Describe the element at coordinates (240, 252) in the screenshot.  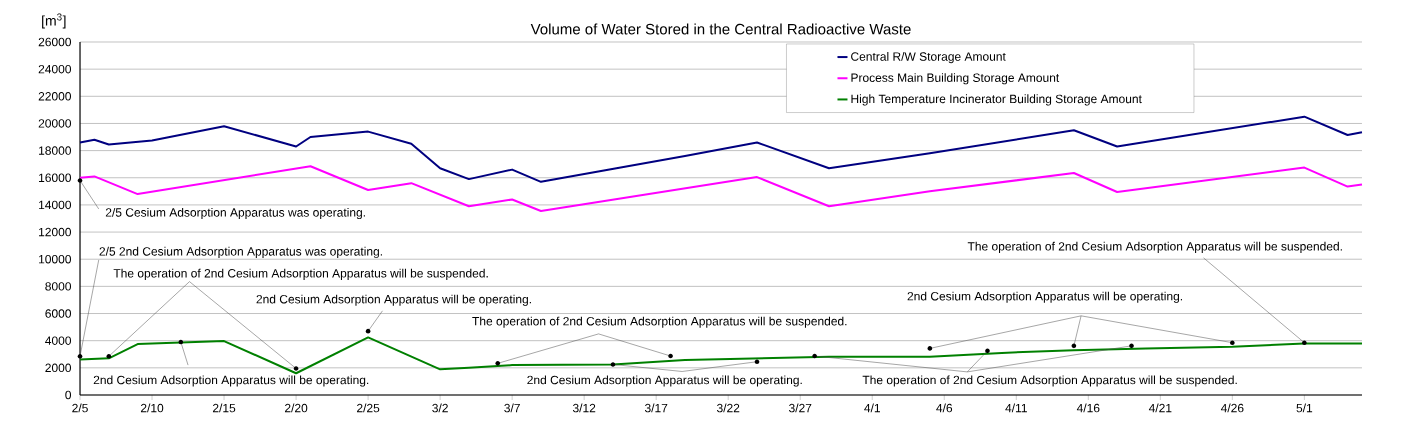
I see `annotation: 2/5 2nd Cesium Adsorption Apparatus was operating.` at that location.